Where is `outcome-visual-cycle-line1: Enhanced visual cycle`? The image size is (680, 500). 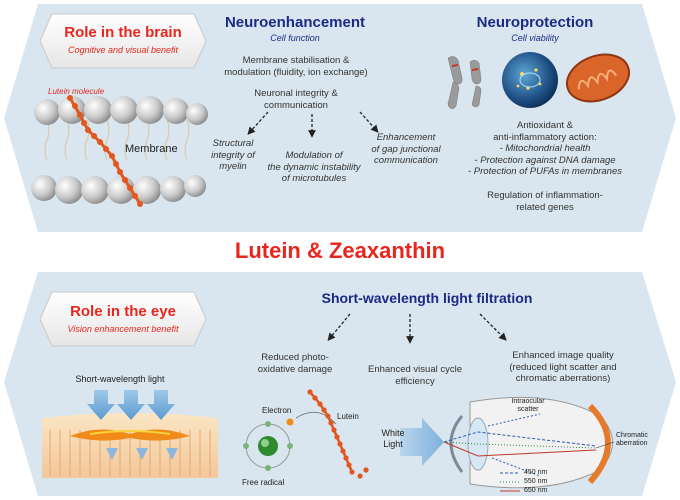
outcome-visual-cycle-line1: Enhanced visual cycle is located at coordinates (415, 369).